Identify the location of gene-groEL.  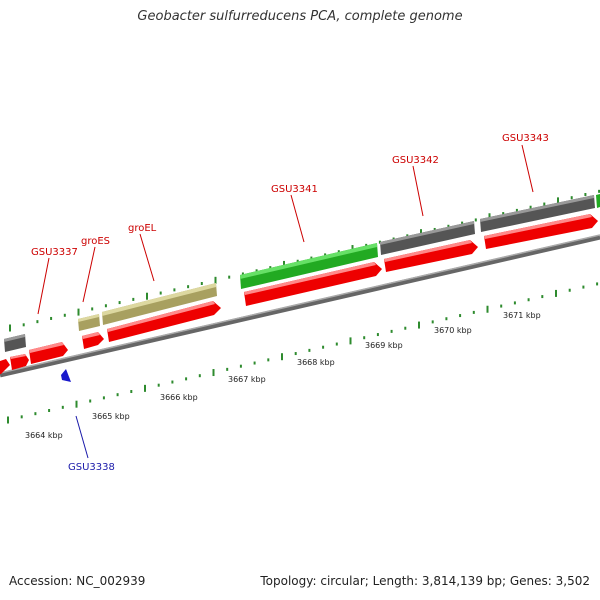
(159, 304).